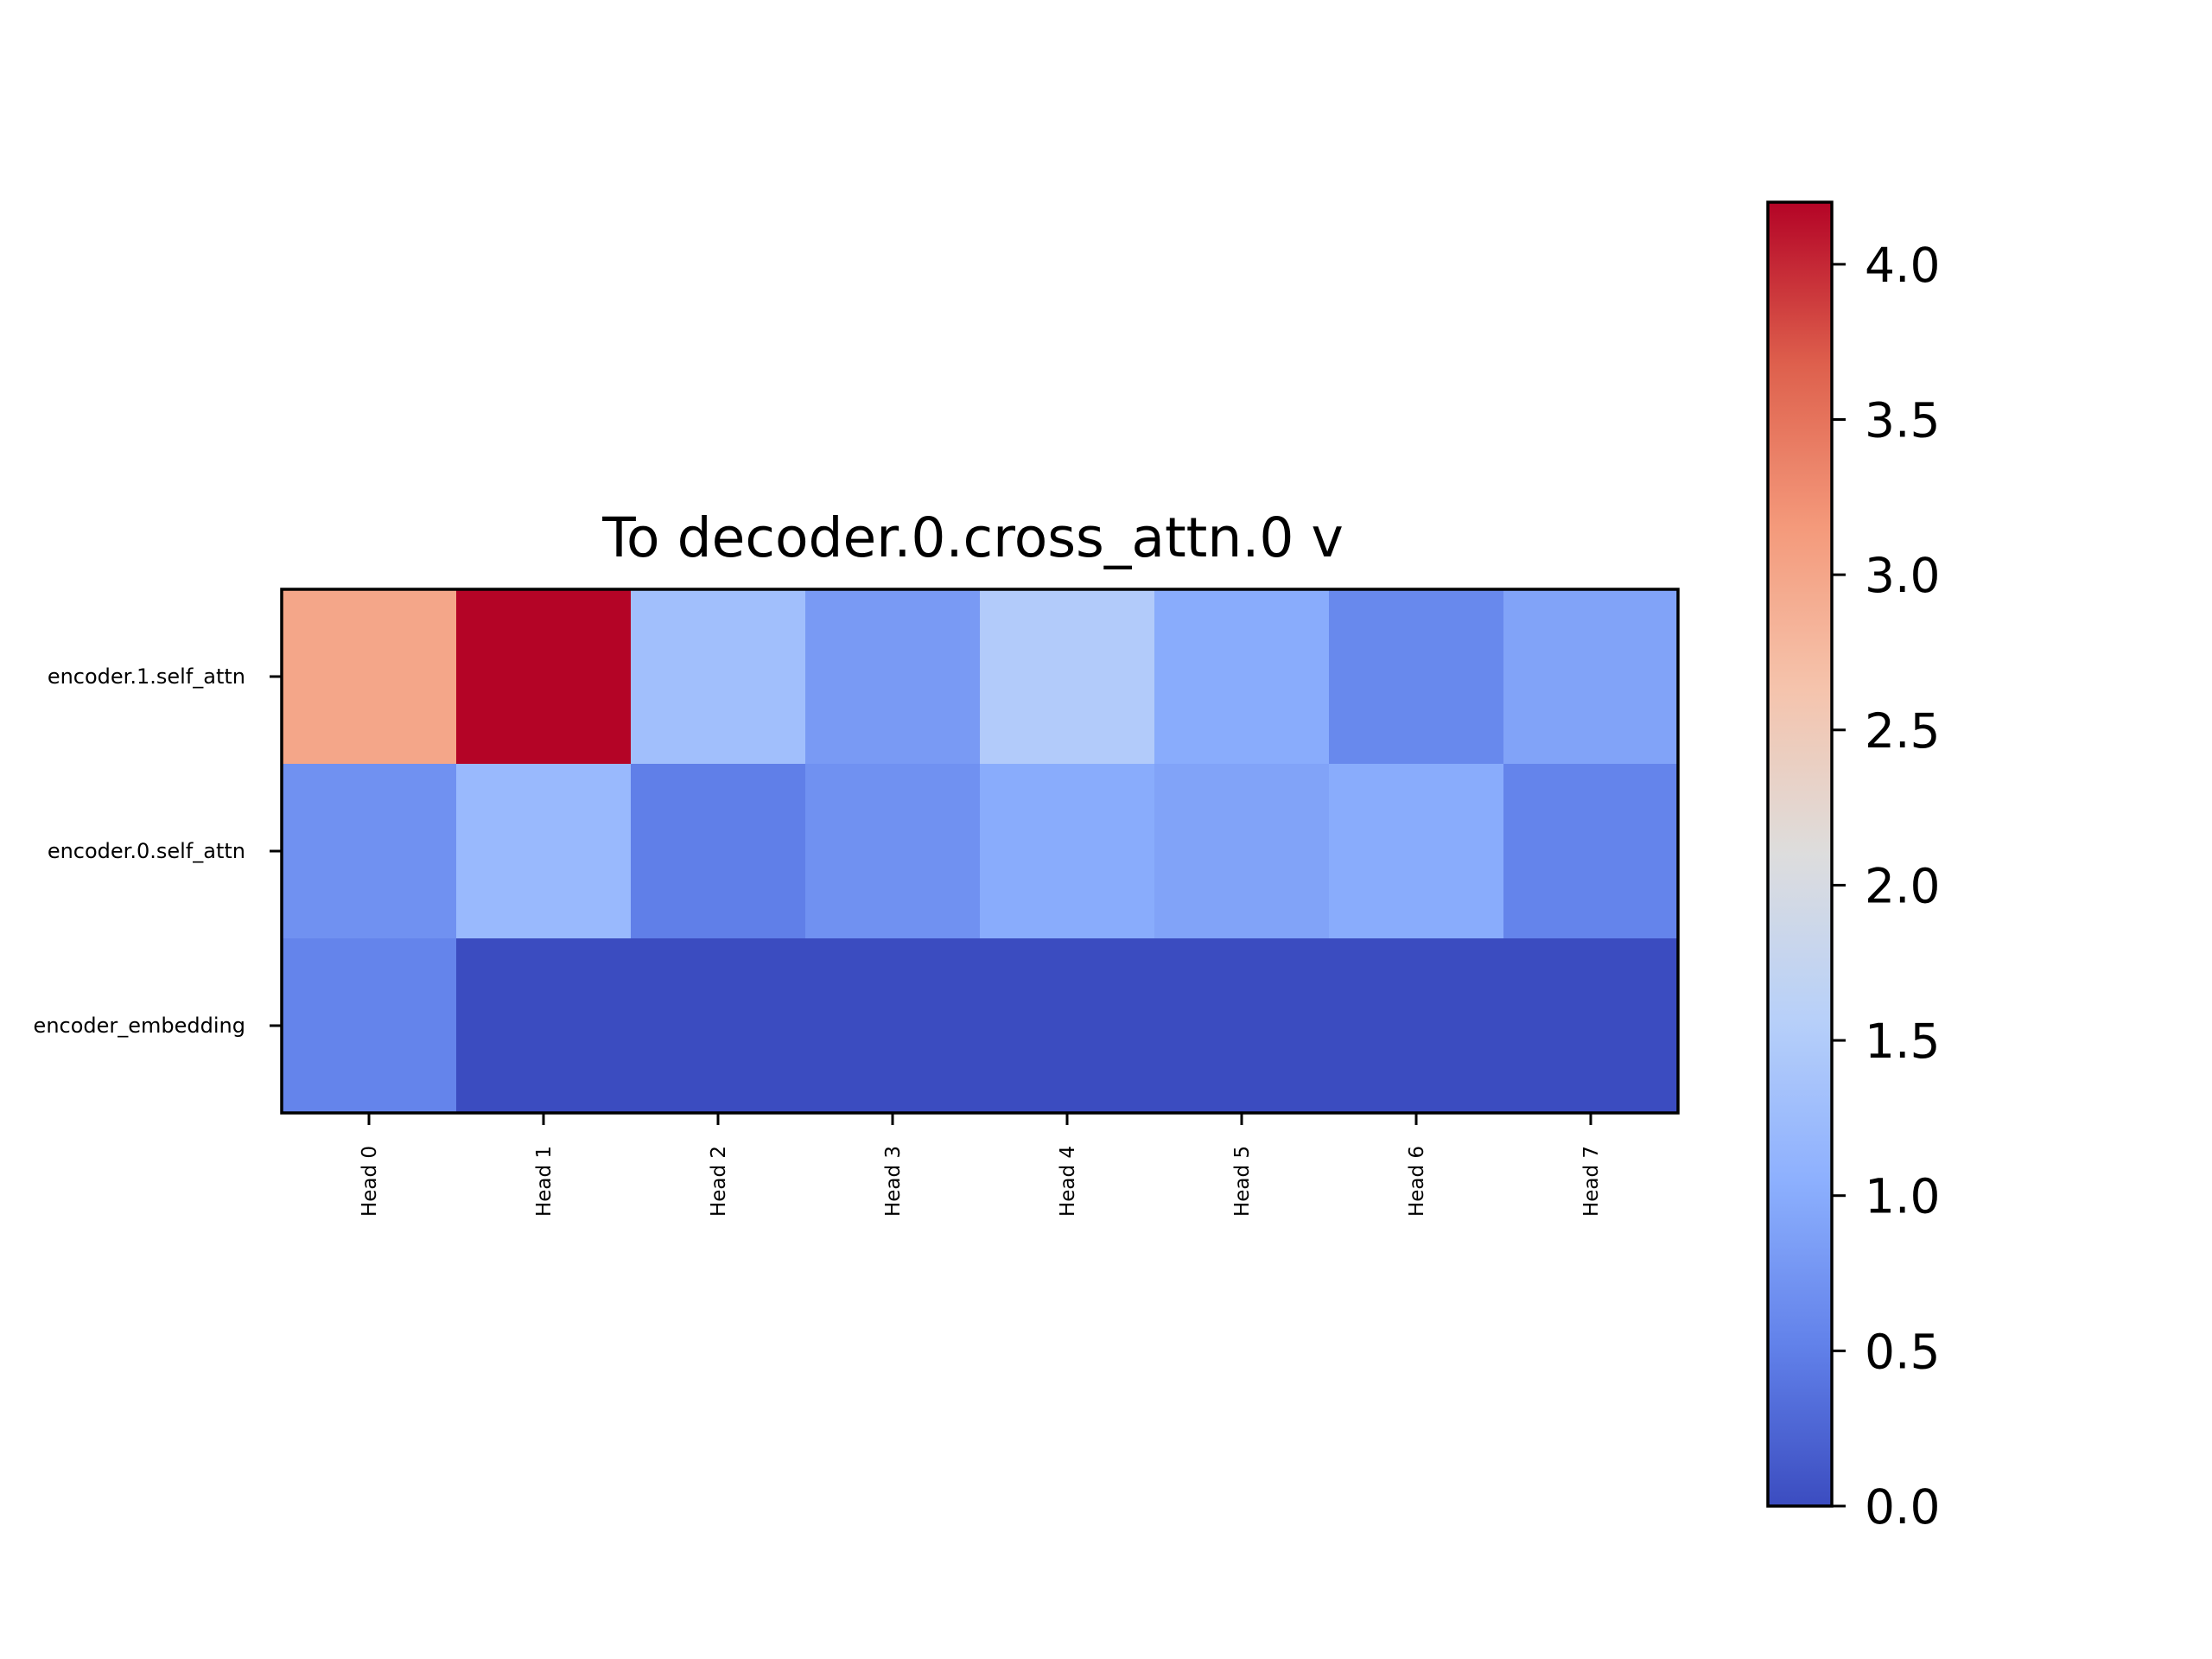  Describe the element at coordinates (146, 676) in the screenshot. I see `y-tick-label: encoder.1.self_attn` at that location.